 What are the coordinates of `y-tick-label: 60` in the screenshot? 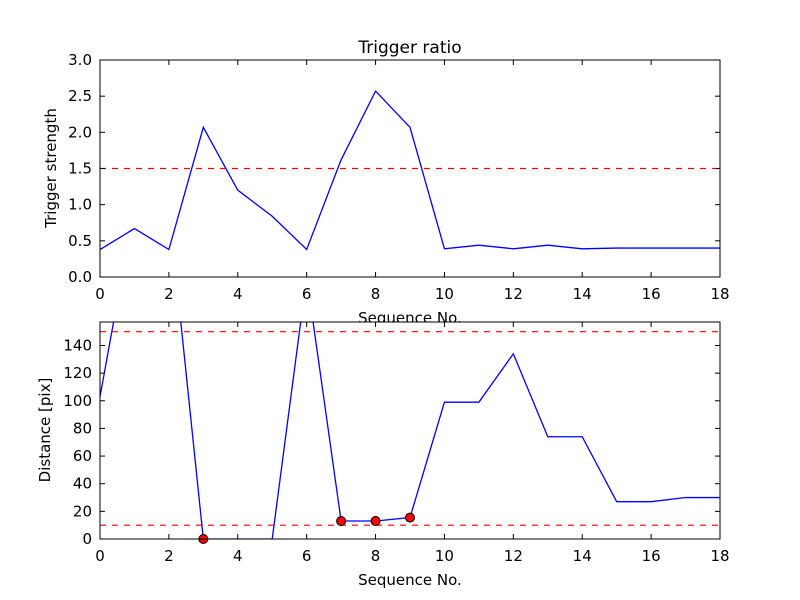 It's located at (82, 456).